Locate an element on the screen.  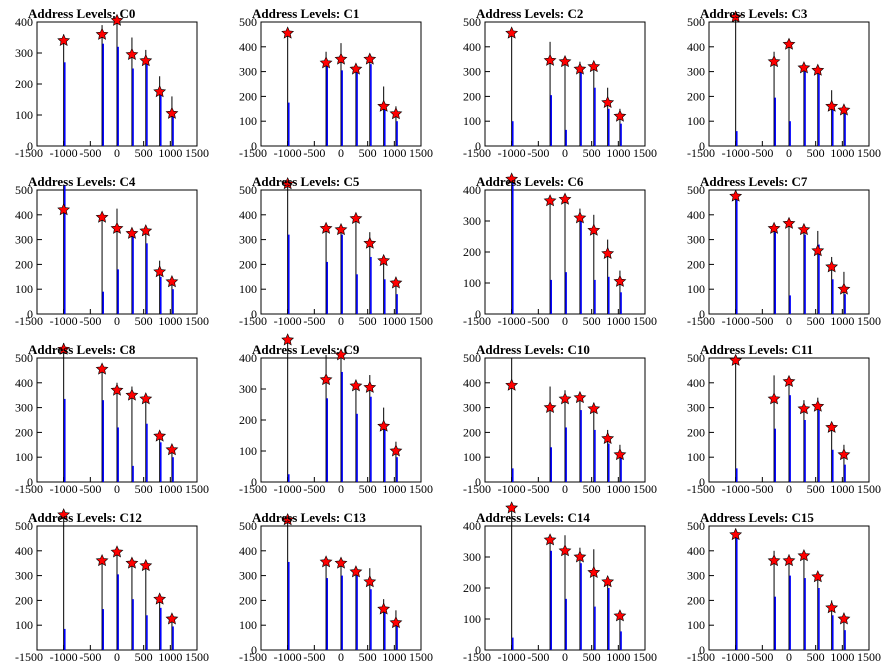
chart-title: Address Levels: C7 is located at coordinates (754, 181).